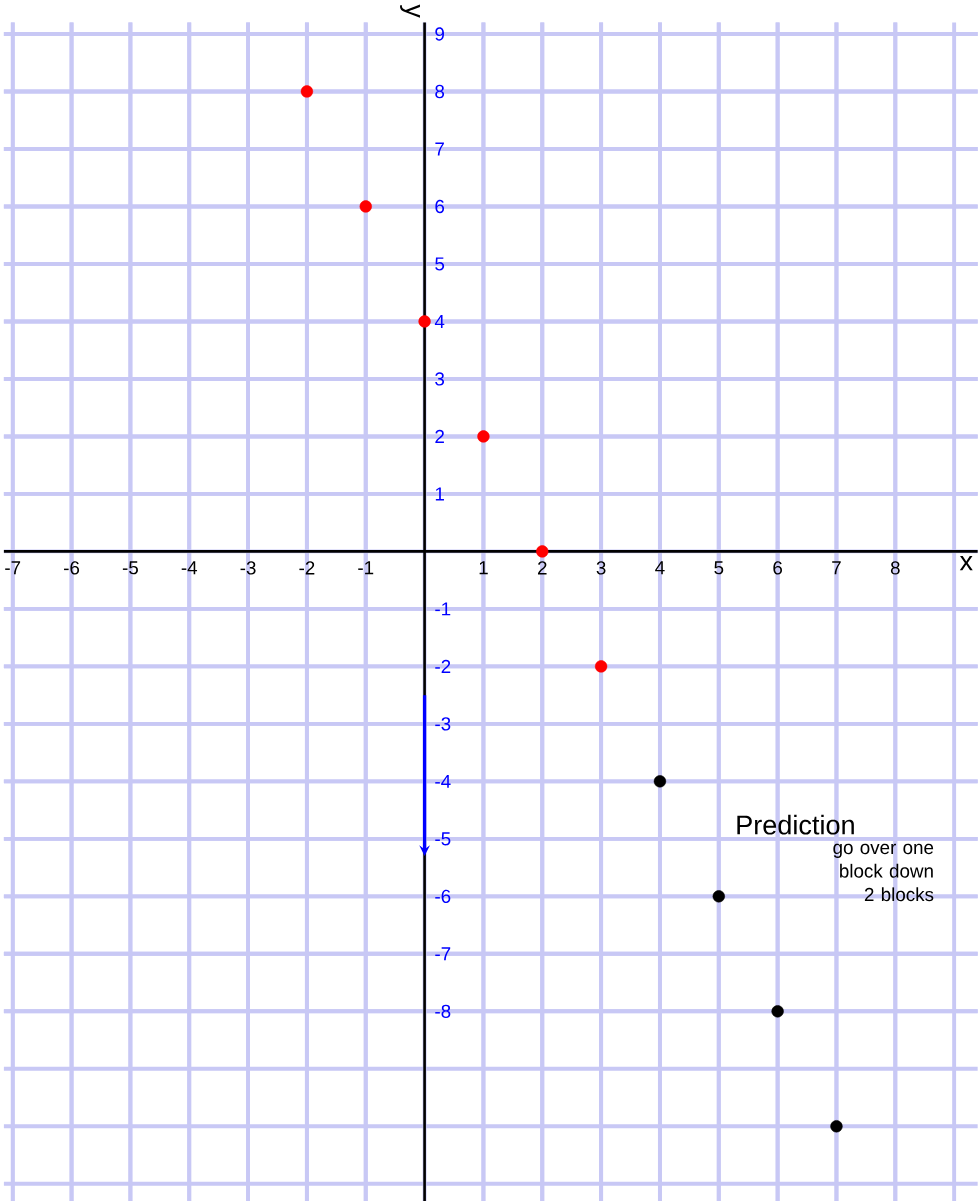 This screenshot has width=980, height=1203. I want to click on y-tick-label: 9, so click(440, 34).